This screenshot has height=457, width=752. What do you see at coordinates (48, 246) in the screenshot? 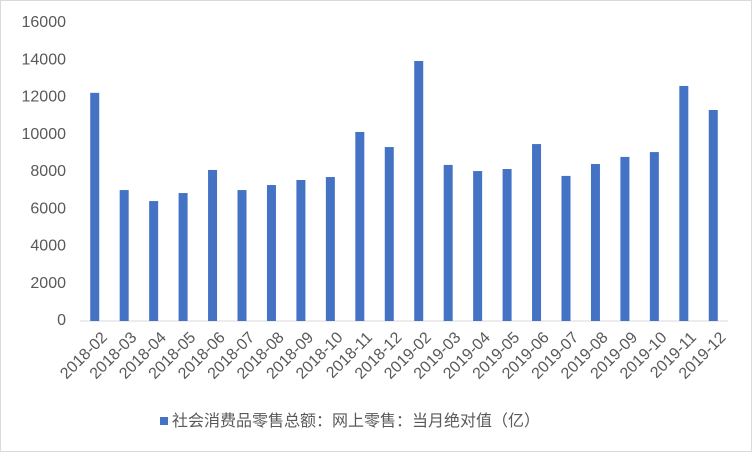
I see `y-tick-label: 4000` at bounding box center [48, 246].